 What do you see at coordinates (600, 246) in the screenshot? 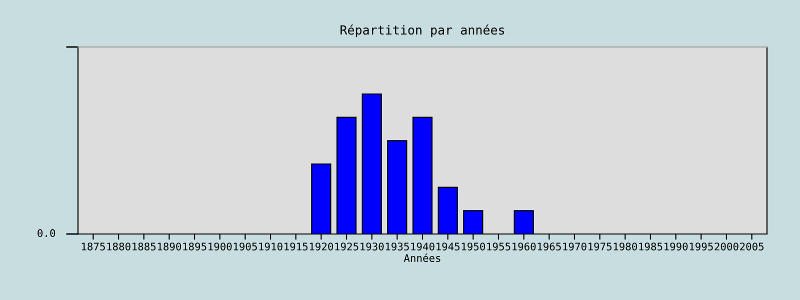
I see `x-tick-label: 1975` at bounding box center [600, 246].